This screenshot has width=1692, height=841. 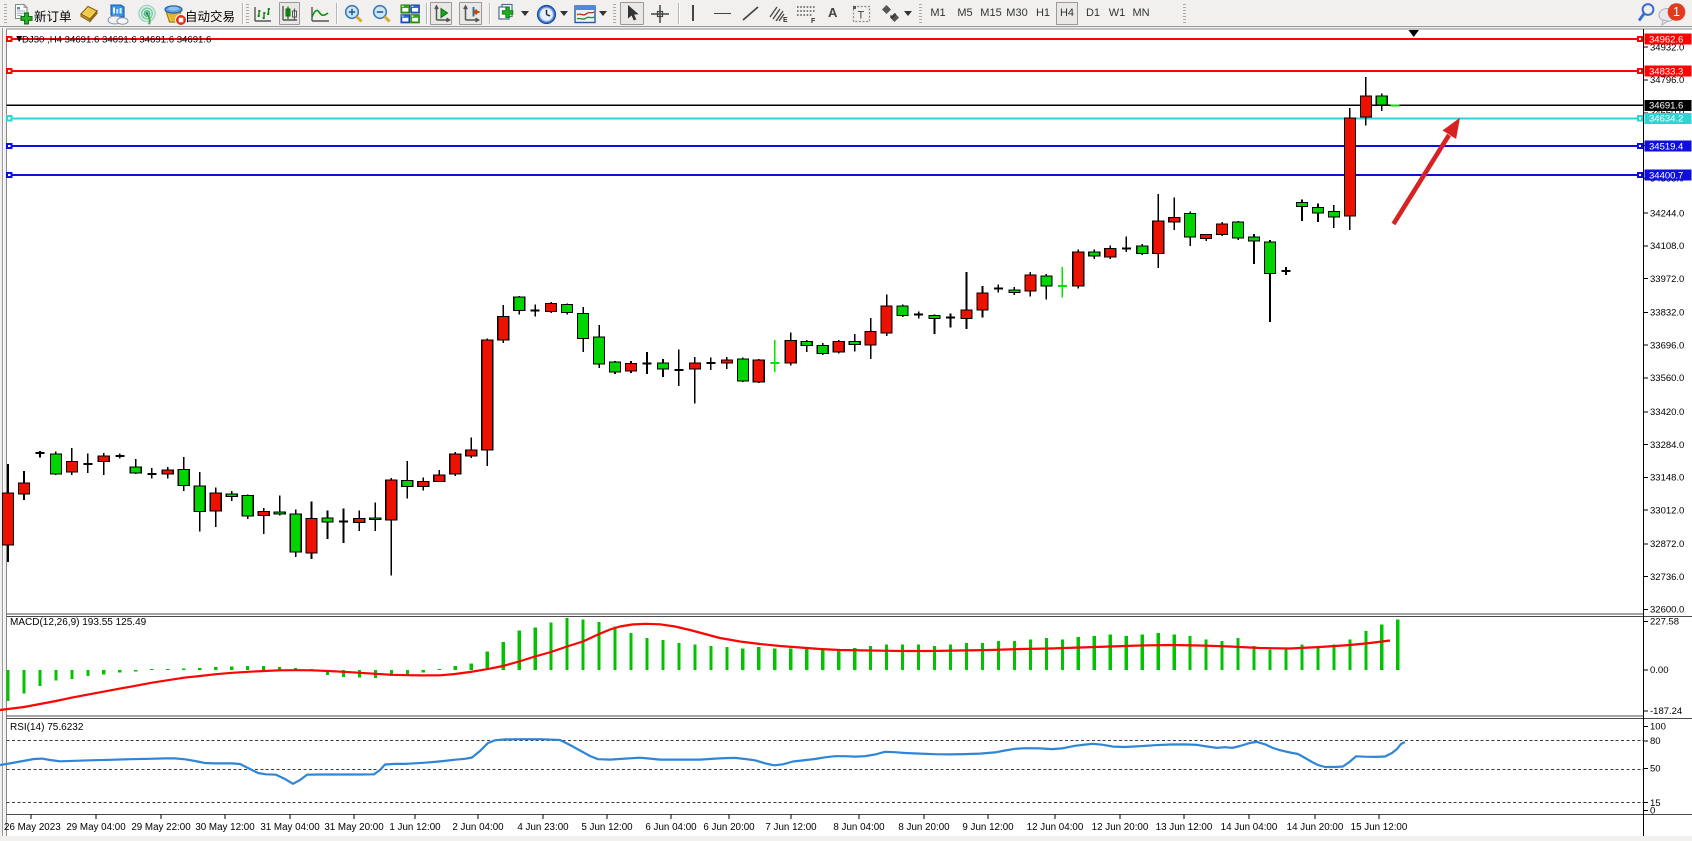 I want to click on svg-text: 1 Jun 12:00, so click(x=415, y=827).